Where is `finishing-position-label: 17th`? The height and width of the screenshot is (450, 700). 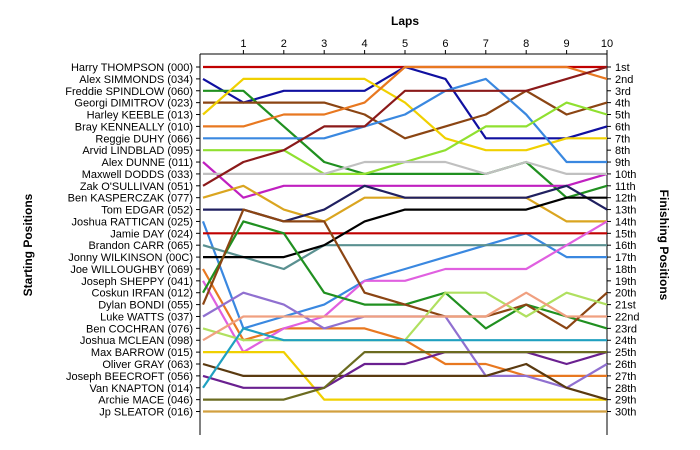
finishing-position-label: 17th is located at coordinates (625, 258).